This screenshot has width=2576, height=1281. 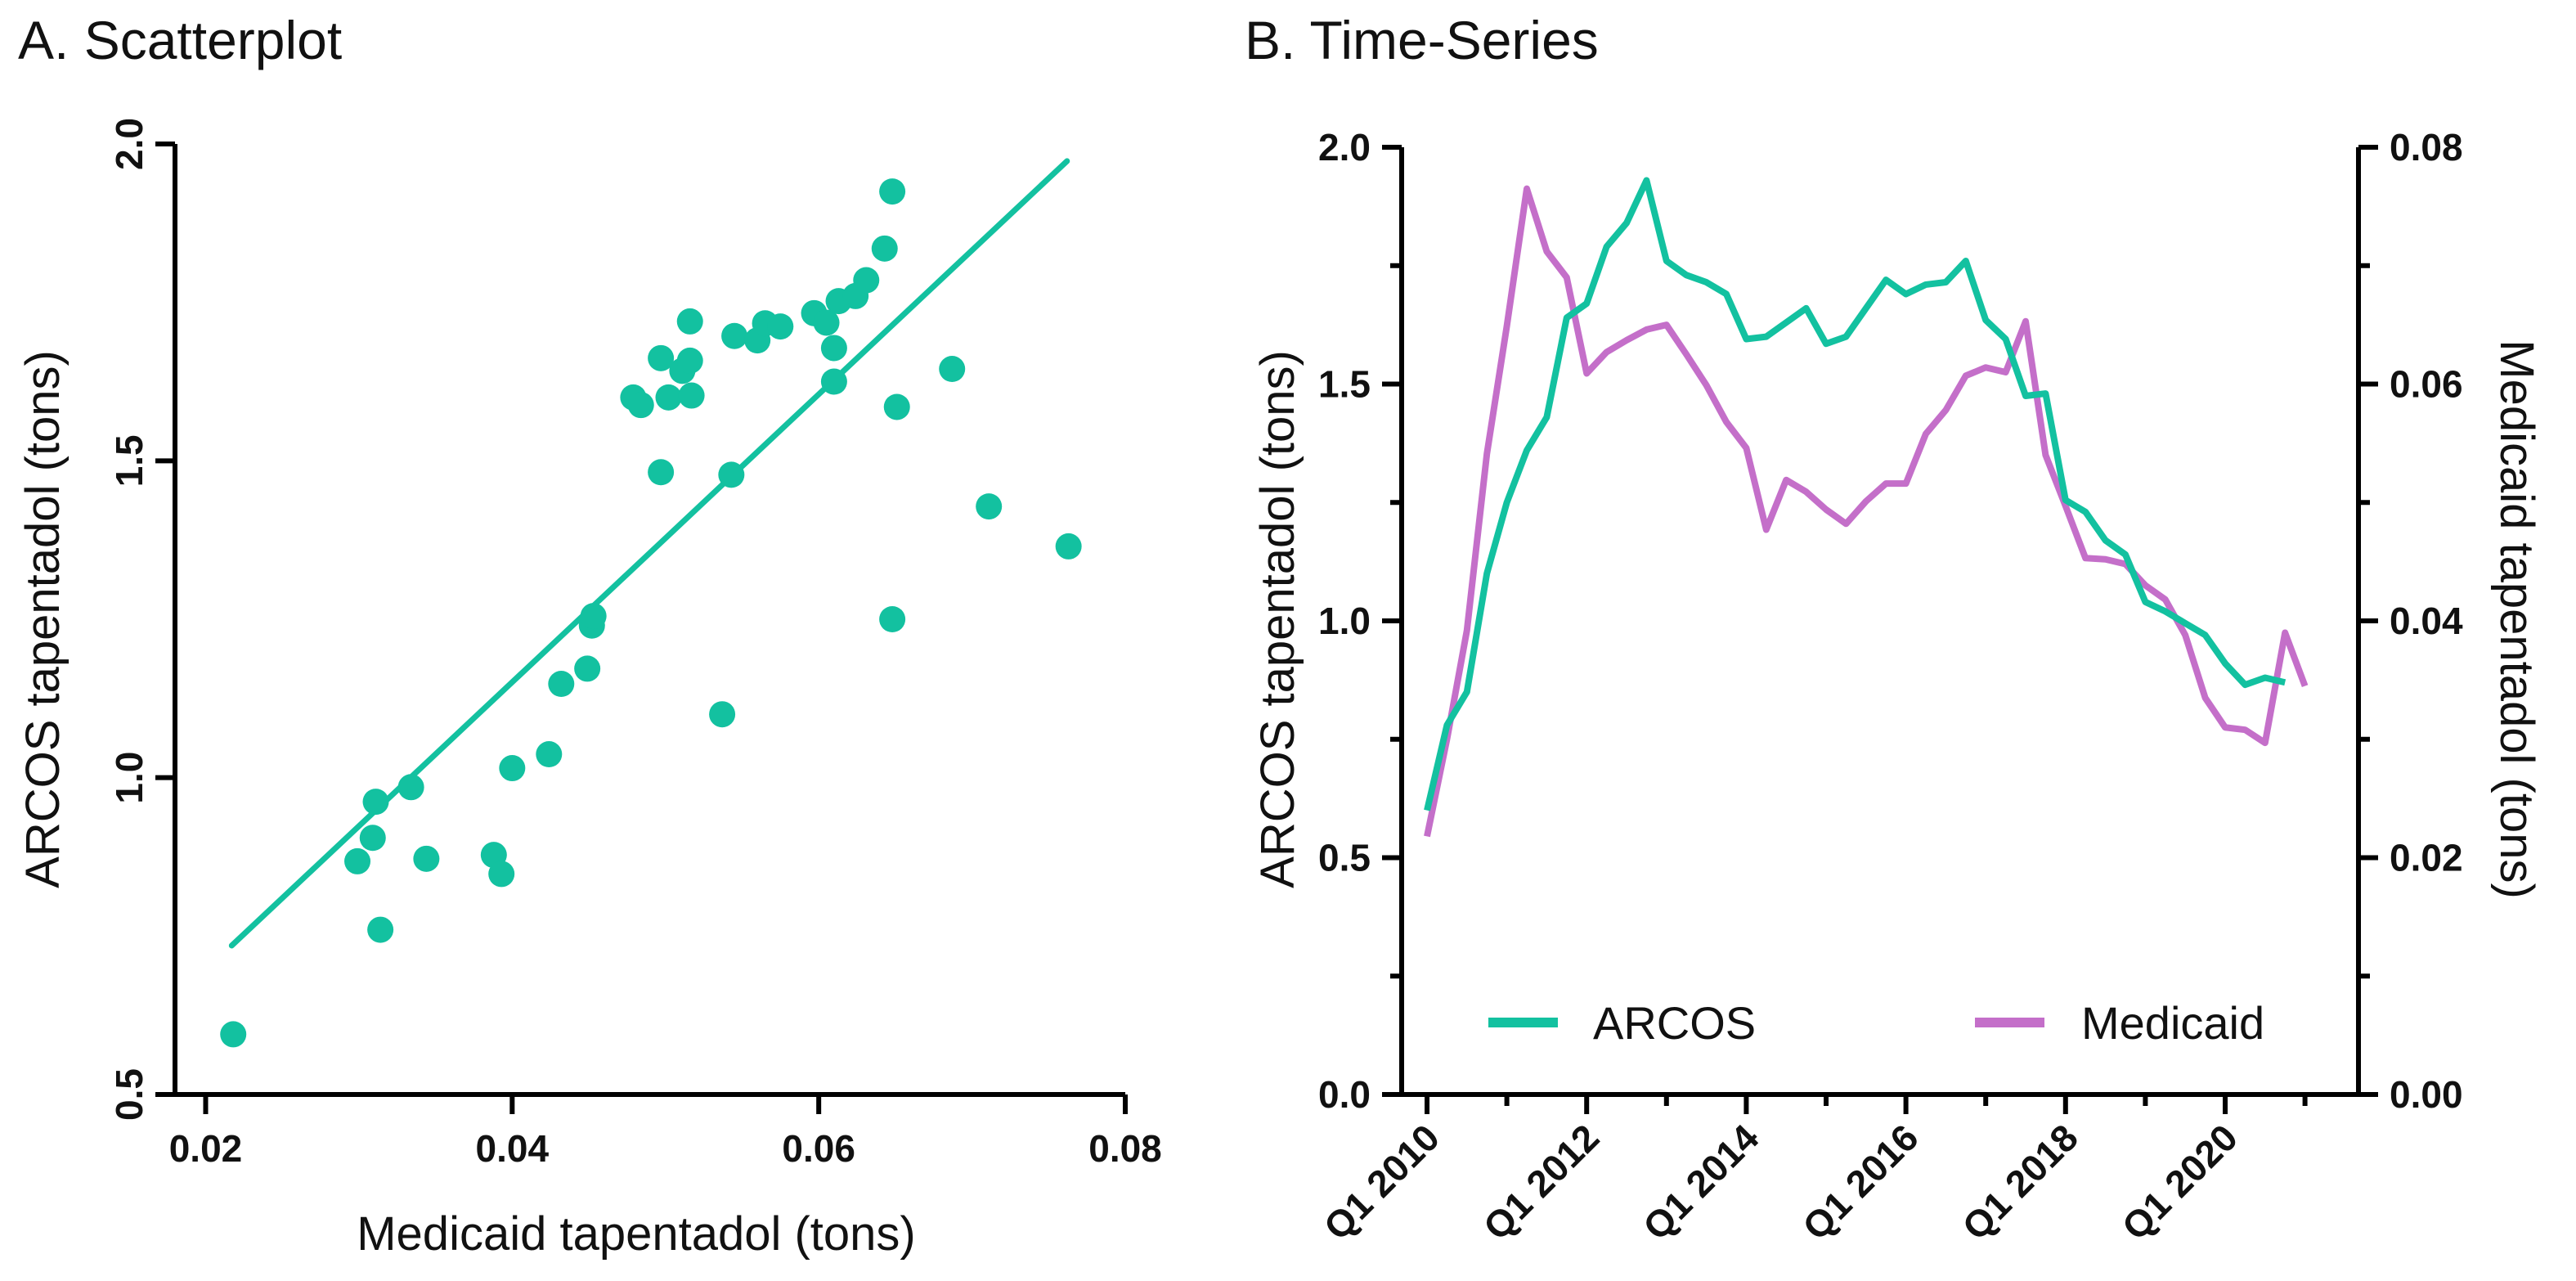 What do you see at coordinates (2172, 1023) in the screenshot?
I see `legend-medicaid-label: Medicaid` at bounding box center [2172, 1023].